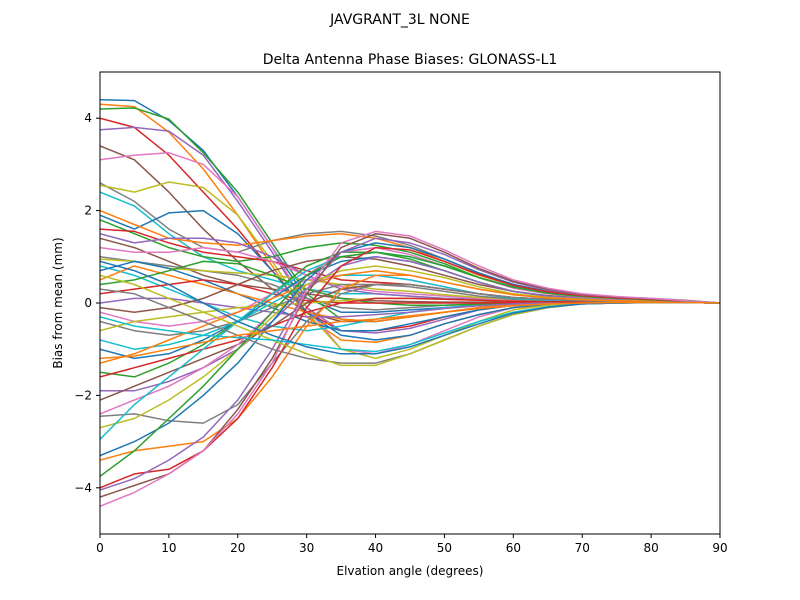  What do you see at coordinates (375, 548) in the screenshot?
I see `x-tick-label: 40` at bounding box center [375, 548].